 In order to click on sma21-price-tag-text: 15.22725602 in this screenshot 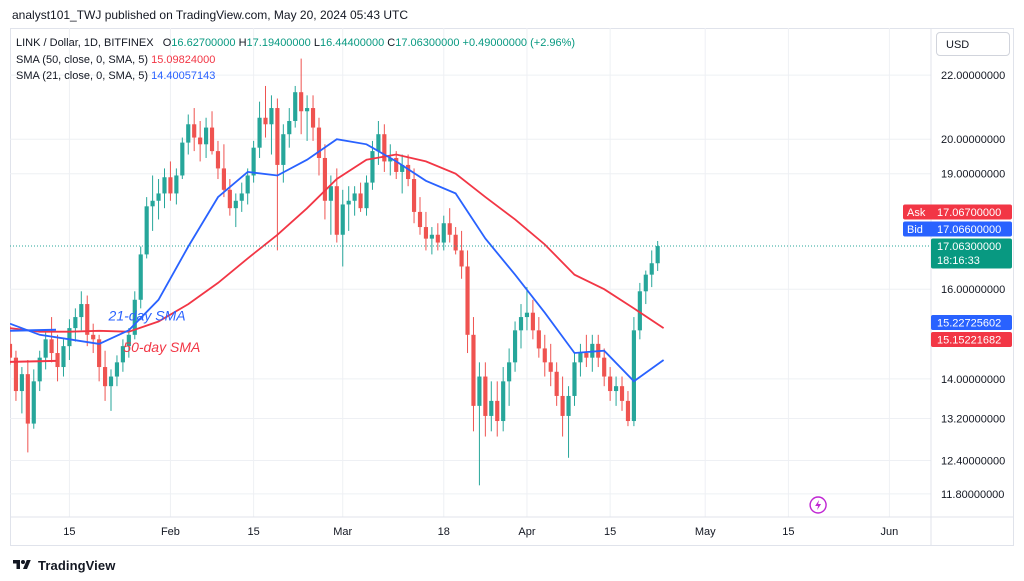, I will do `click(969, 323)`.